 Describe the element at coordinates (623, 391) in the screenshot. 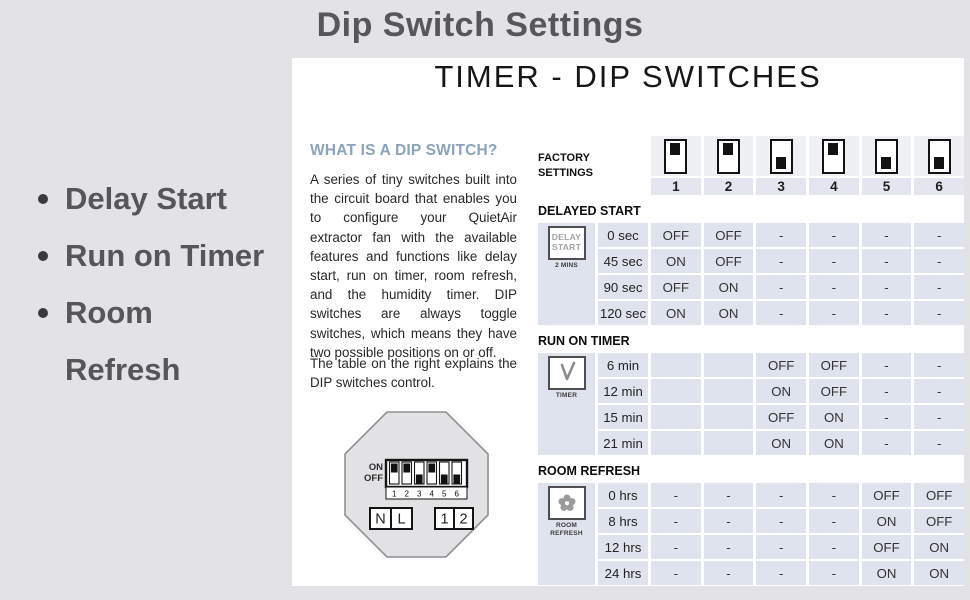

I see `row-label-cell: 12 min` at that location.